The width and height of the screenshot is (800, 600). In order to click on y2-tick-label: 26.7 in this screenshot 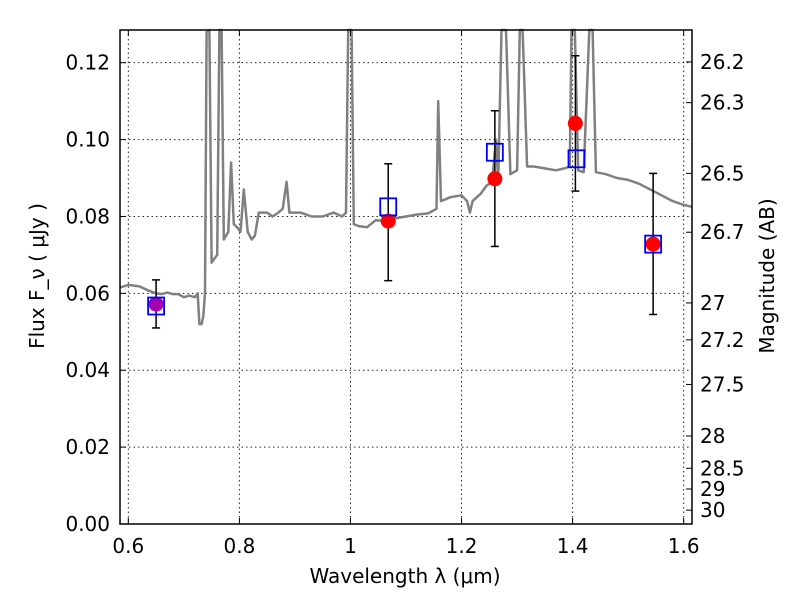, I will do `click(722, 232)`.